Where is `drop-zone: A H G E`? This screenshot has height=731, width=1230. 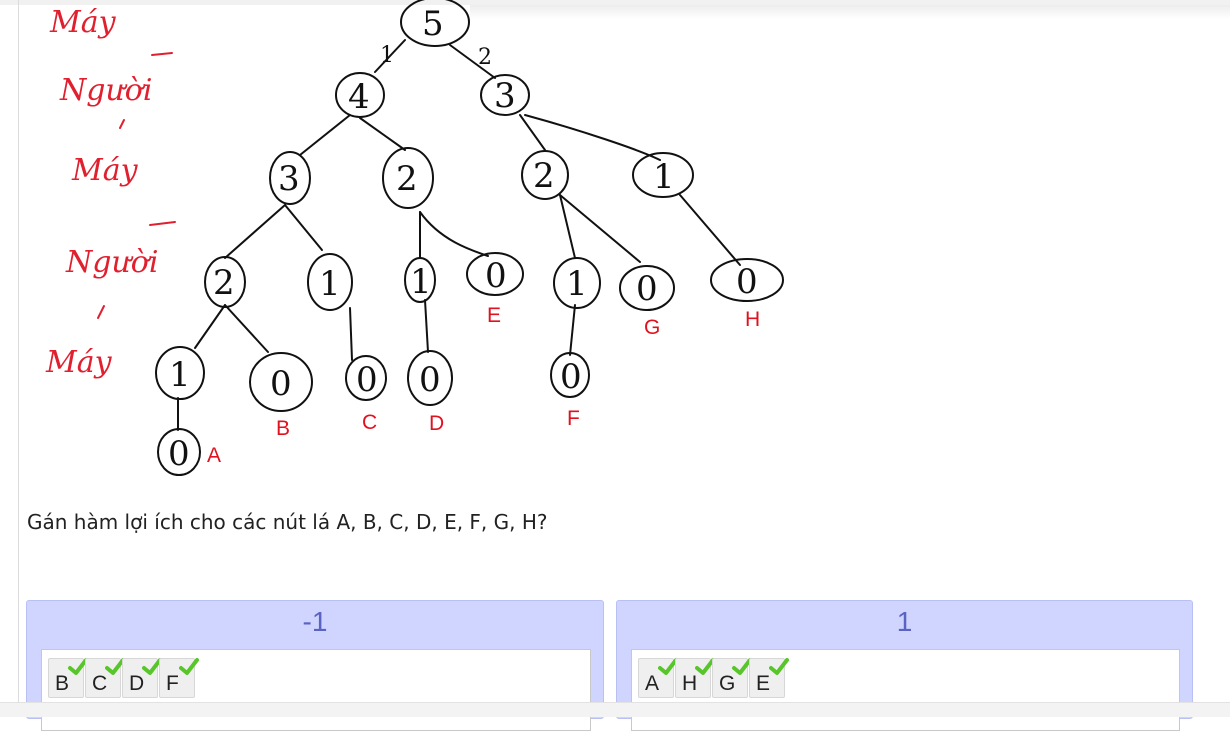 drop-zone: A H G E is located at coordinates (905, 690).